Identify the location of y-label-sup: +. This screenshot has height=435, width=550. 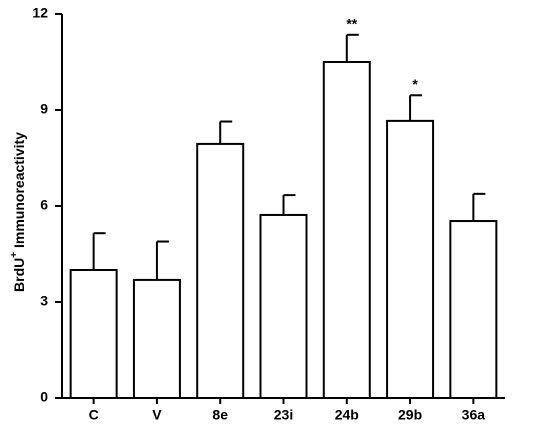
(14, 255).